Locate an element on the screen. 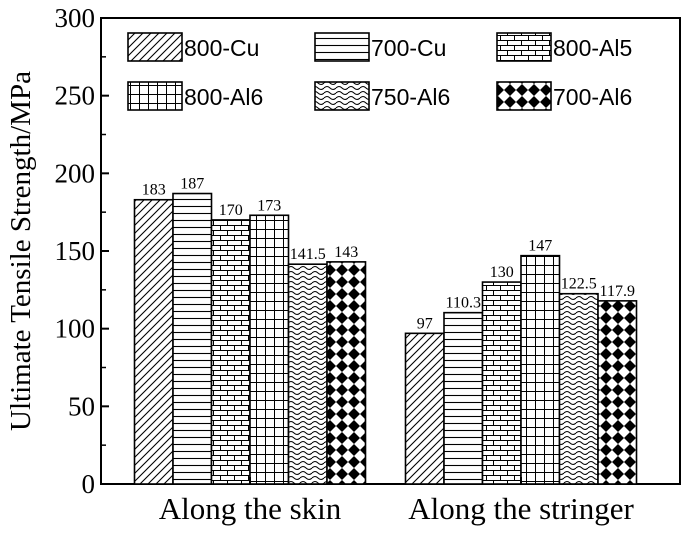 The image size is (689, 533). y-tick-label: 250 is located at coordinates (75, 96).